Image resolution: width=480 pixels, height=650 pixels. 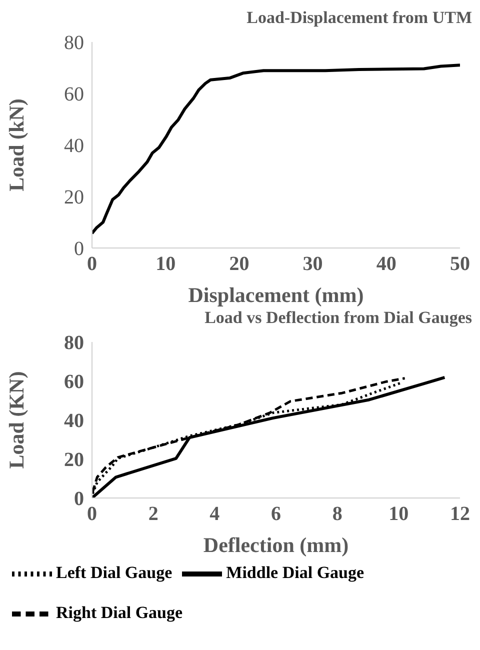 What do you see at coordinates (276, 295) in the screenshot?
I see `x-axis-title: Displacement (mm)` at bounding box center [276, 295].